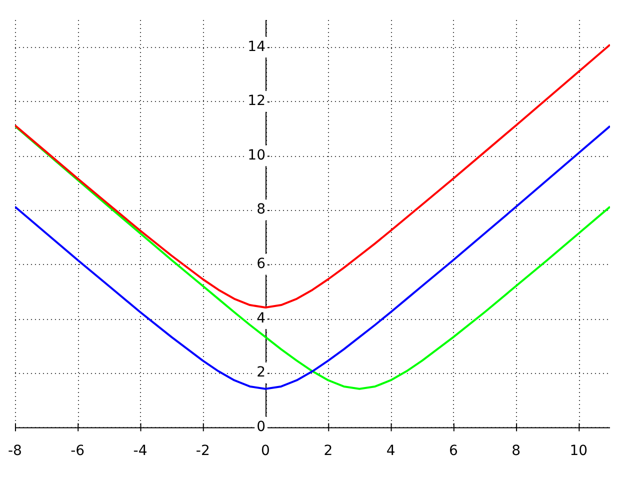  What do you see at coordinates (261, 264) in the screenshot?
I see `y-tick-label: 6` at bounding box center [261, 264].